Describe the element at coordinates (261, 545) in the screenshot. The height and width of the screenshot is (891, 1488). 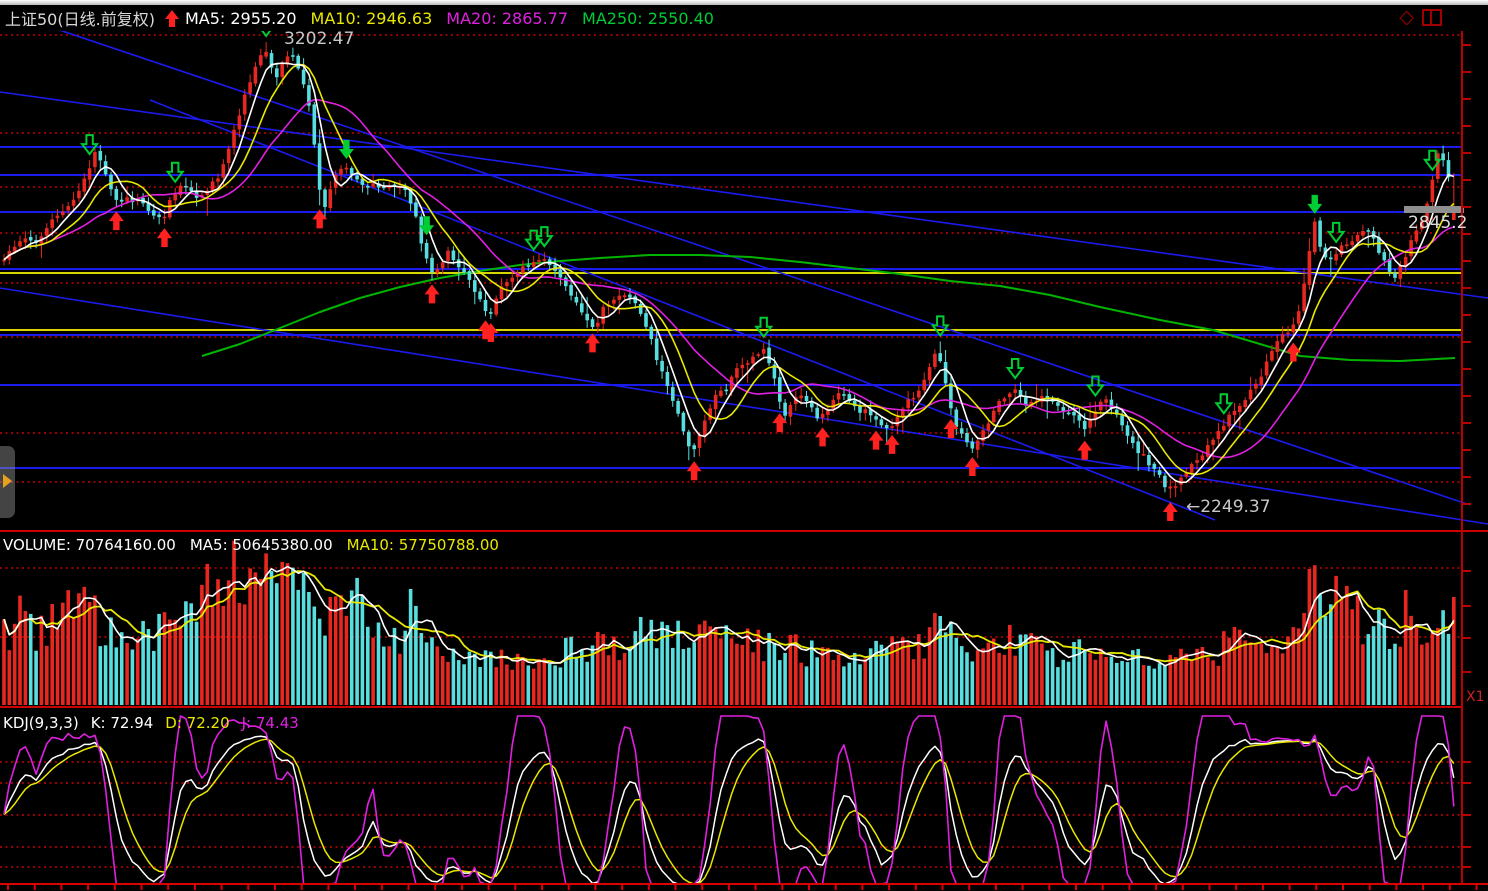
I see `volume-ma5-label: MA5: 50645380.00` at that location.